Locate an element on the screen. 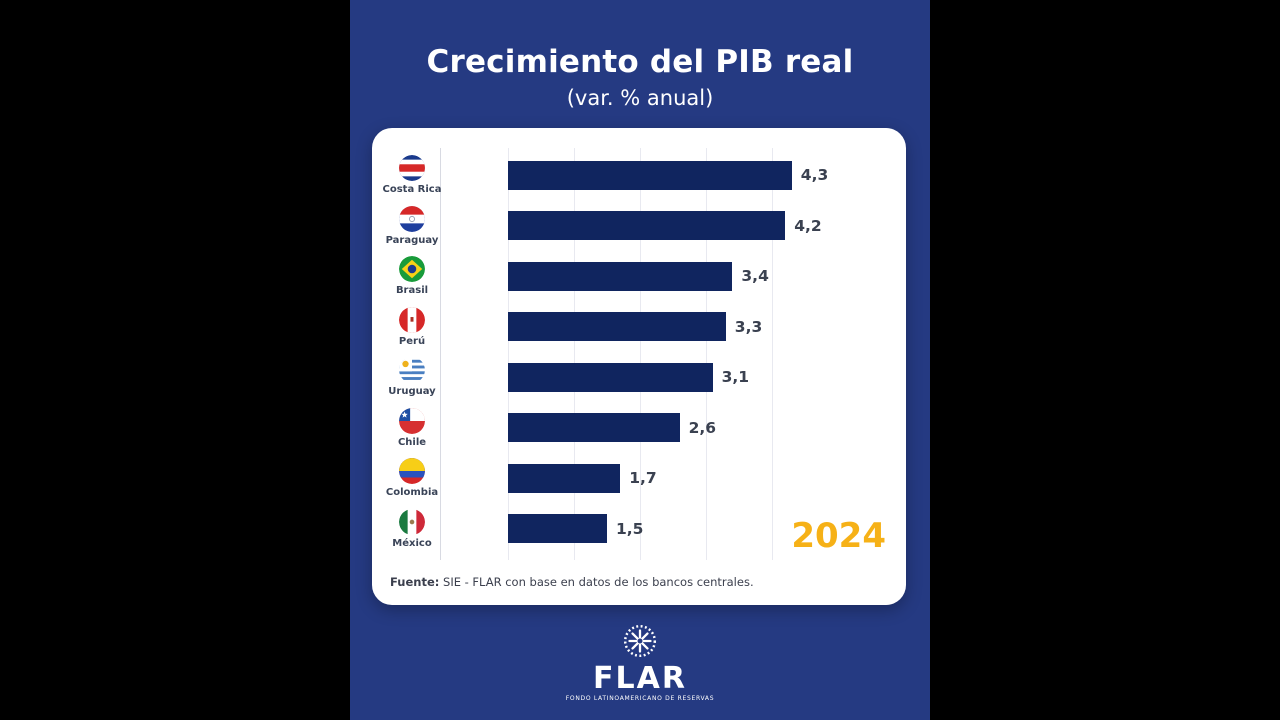  bar-value-label: 3,3 is located at coordinates (748, 326).